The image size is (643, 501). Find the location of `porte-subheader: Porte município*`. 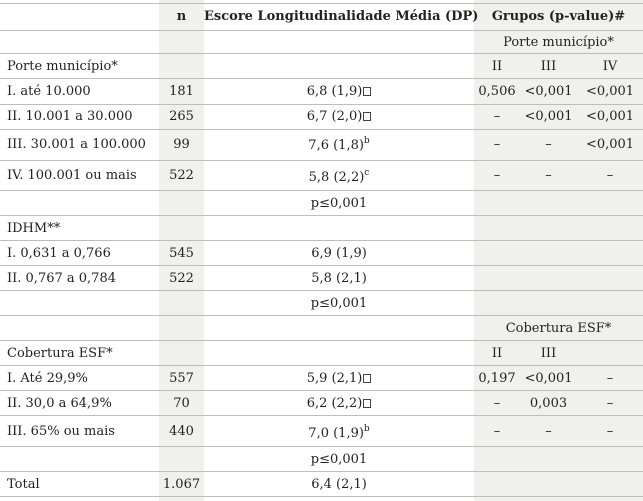

porte-subheader: Porte município* is located at coordinates (558, 42).